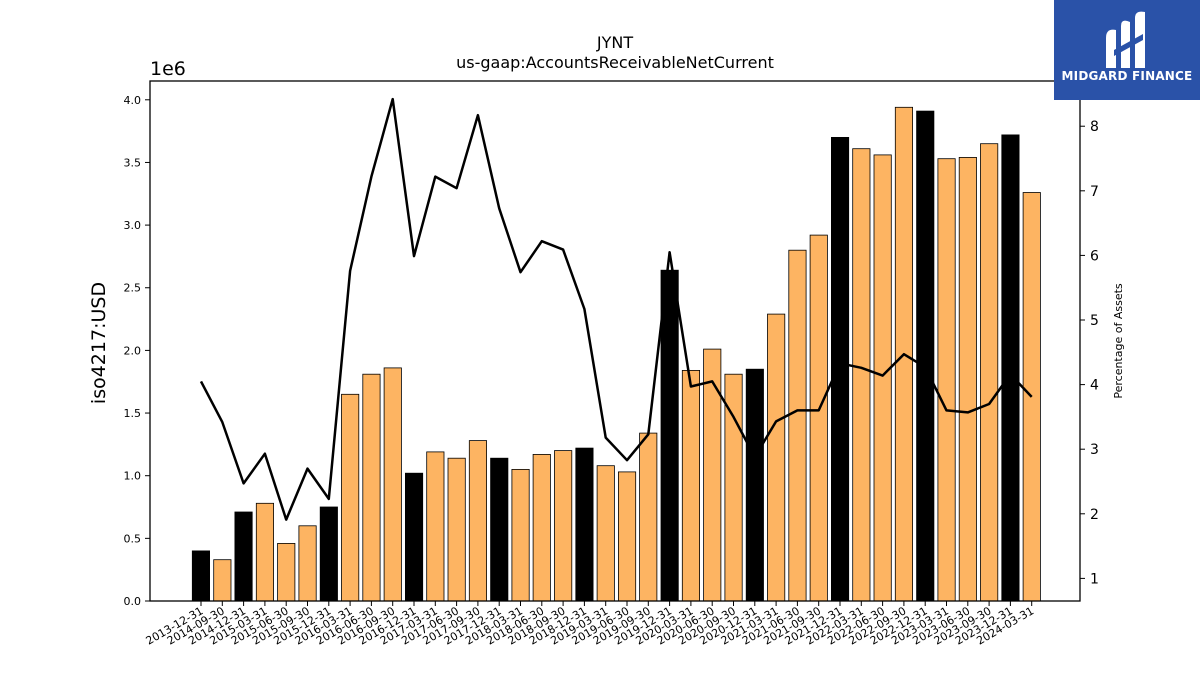 Image resolution: width=1200 pixels, height=675 pixels. What do you see at coordinates (133, 413) in the screenshot?
I see `y-tick-label: 1.5` at bounding box center [133, 413].